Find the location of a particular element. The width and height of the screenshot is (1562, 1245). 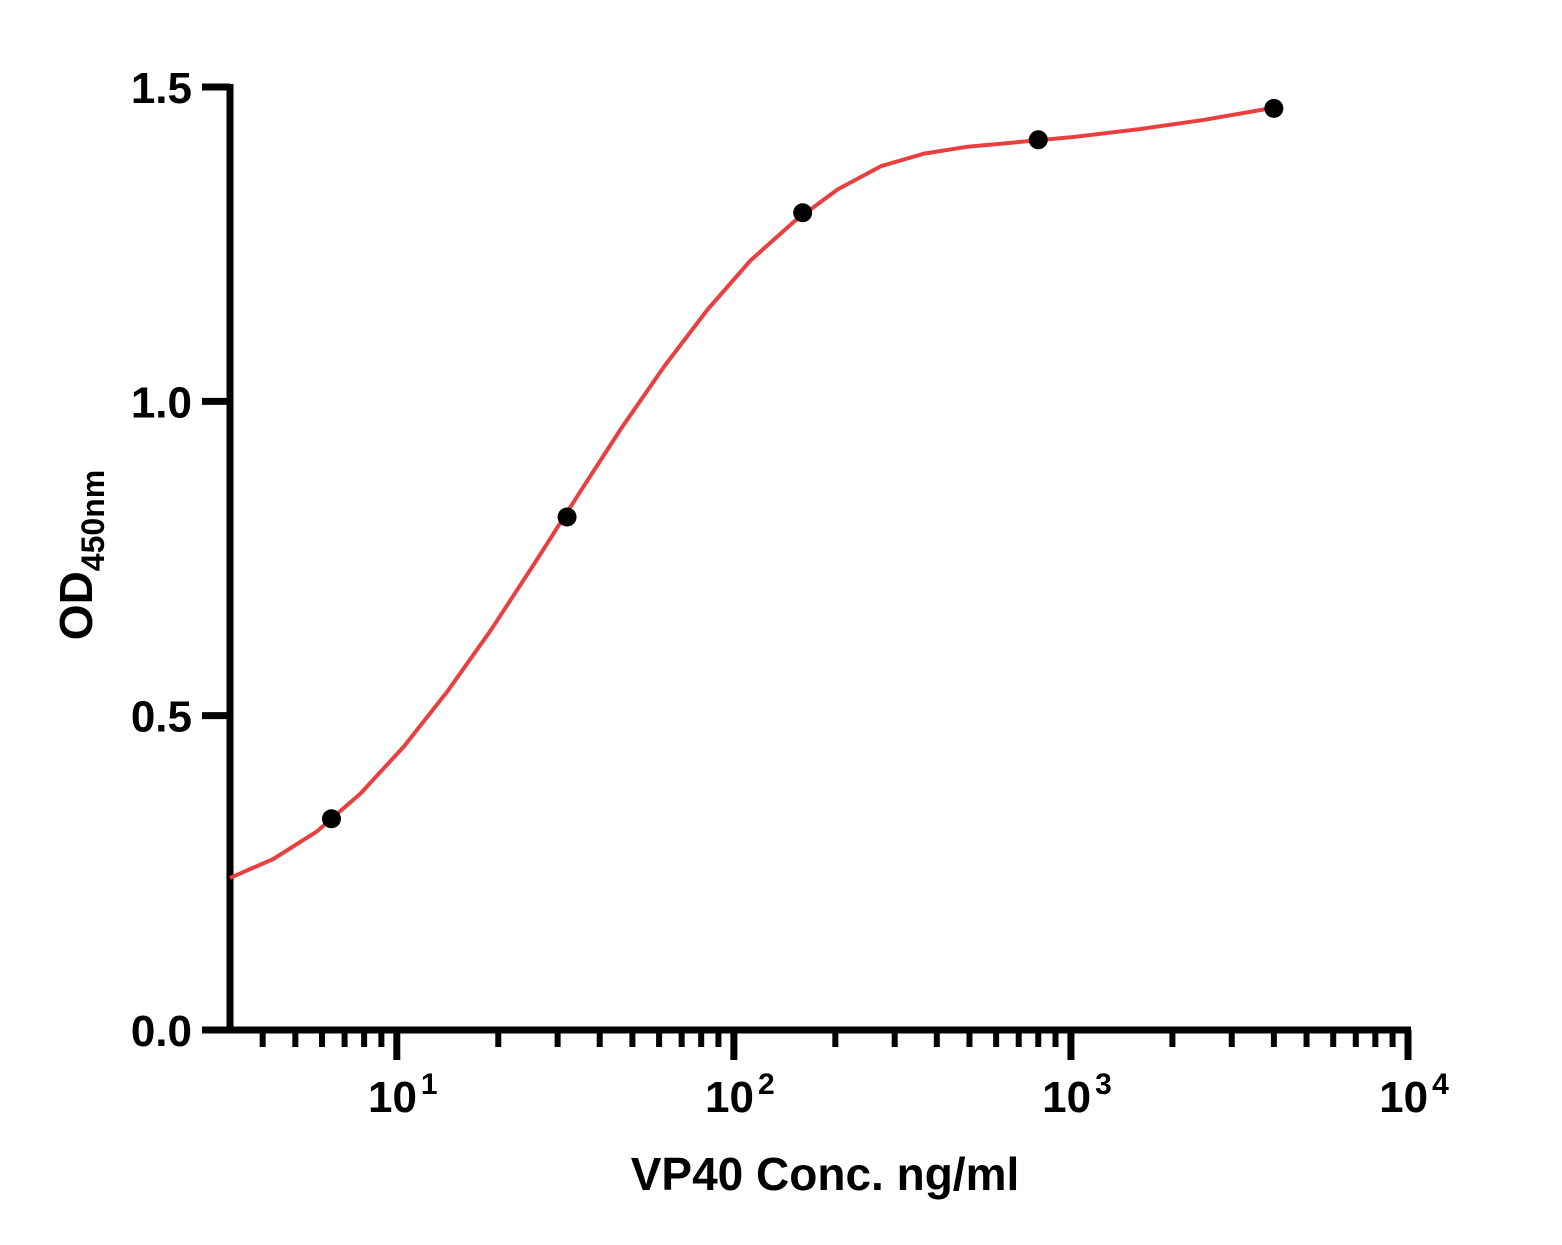

x-tick-label: 10 3 is located at coordinates (1077, 1095).